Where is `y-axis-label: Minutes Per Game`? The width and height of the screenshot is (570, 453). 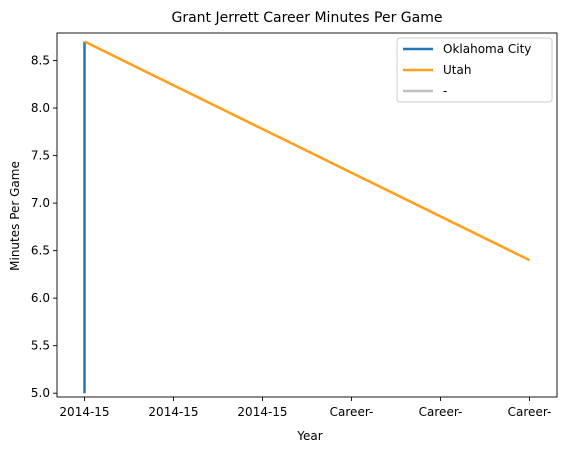
y-axis-label: Minutes Per Game is located at coordinates (15, 216).